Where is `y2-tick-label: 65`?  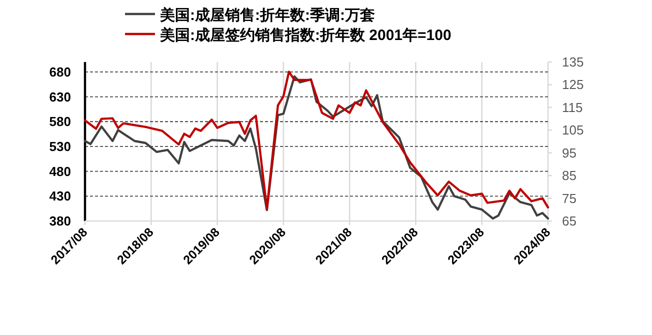
y2-tick-label: 65 is located at coordinates (569, 221).